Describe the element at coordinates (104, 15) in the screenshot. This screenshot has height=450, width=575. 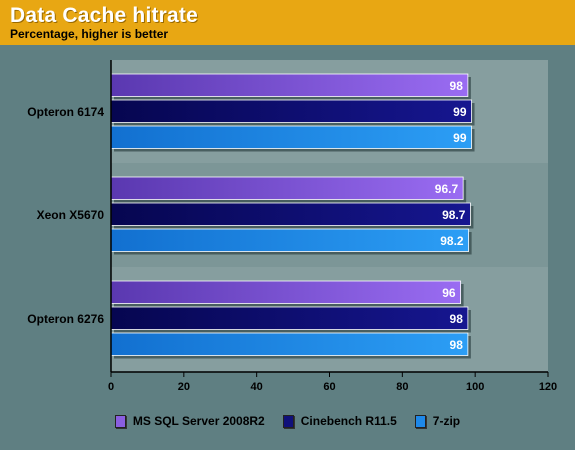
I see `chart-title: Data Cache hitrate` at that location.